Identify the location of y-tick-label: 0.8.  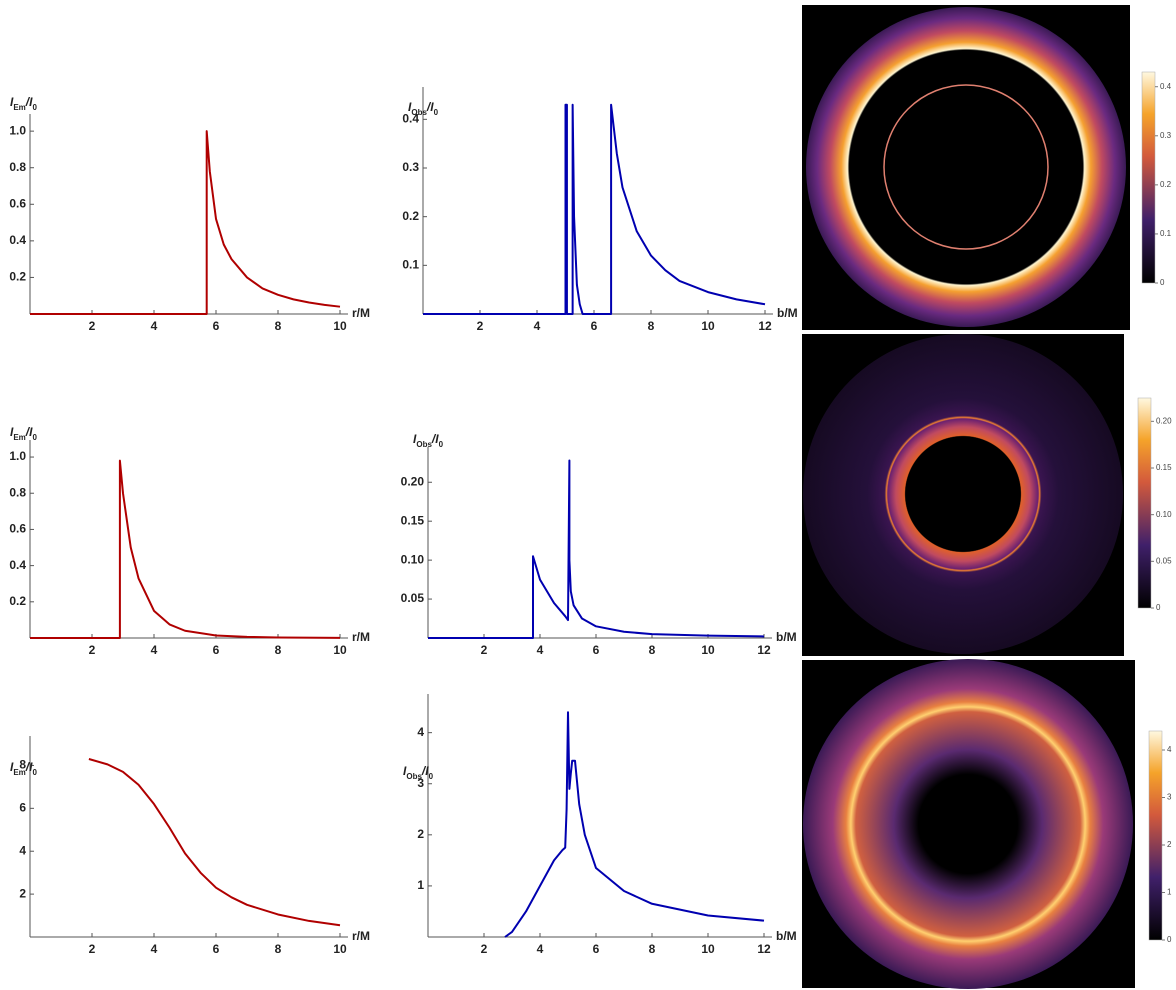
(17, 492).